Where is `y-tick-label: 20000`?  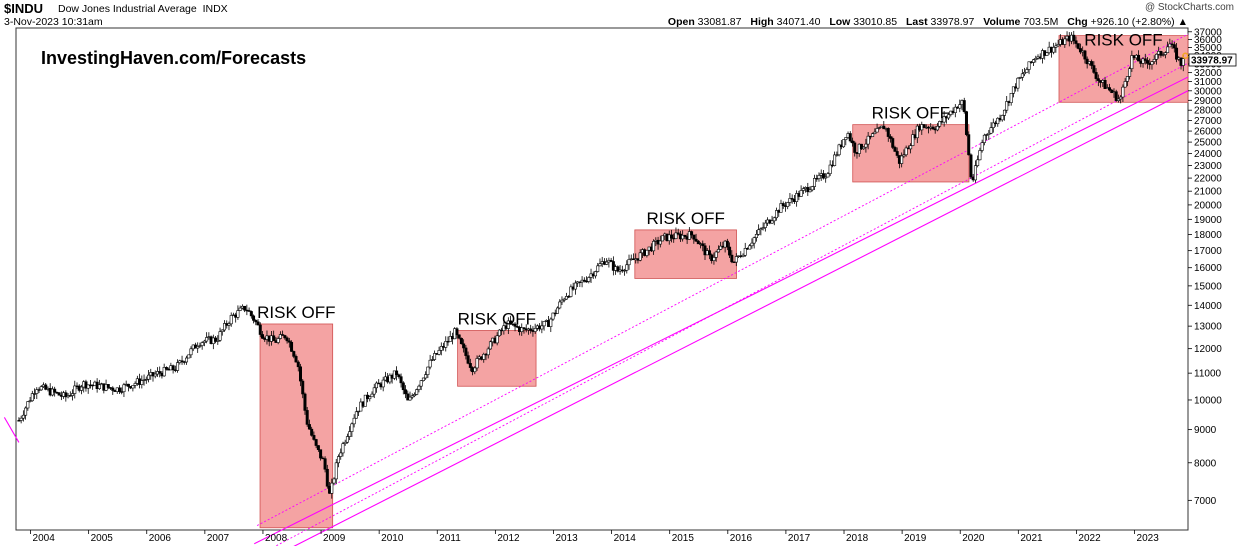
y-tick-label: 20000 is located at coordinates (1208, 205).